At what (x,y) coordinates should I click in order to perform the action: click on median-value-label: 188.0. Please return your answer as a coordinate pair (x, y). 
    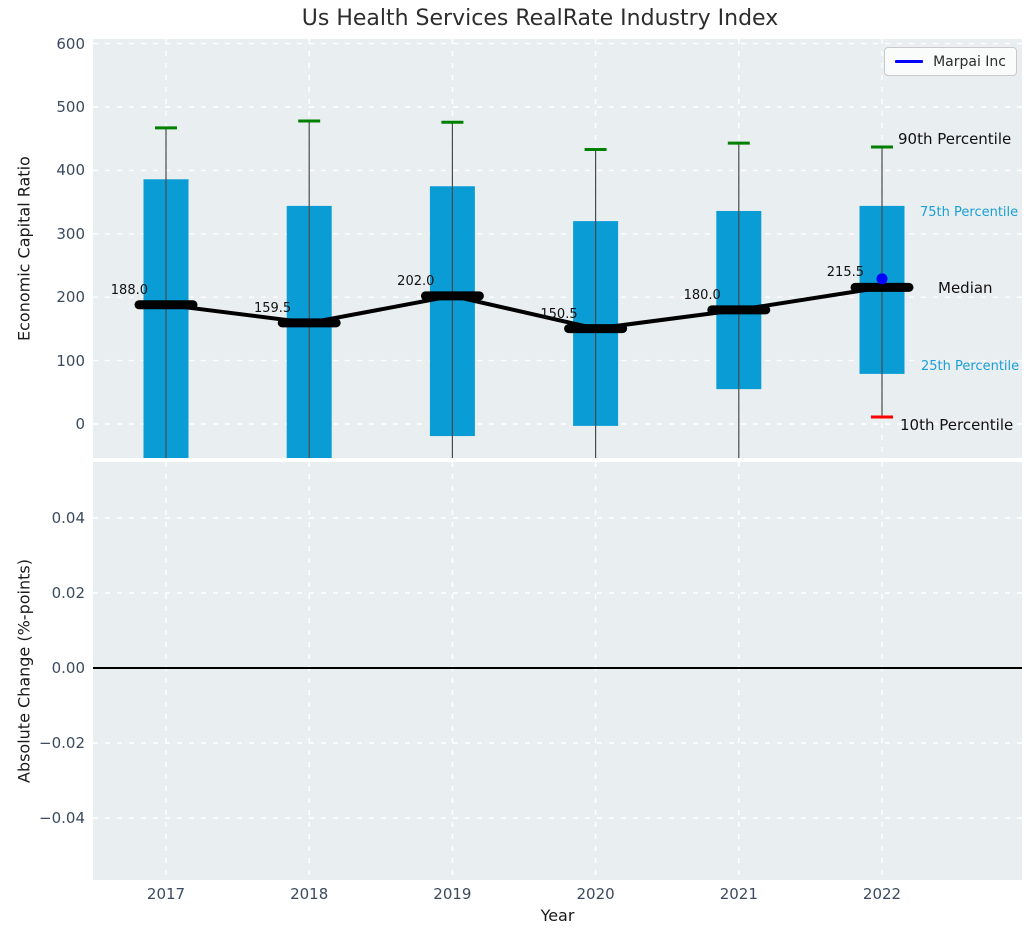
    Looking at the image, I should click on (129, 290).